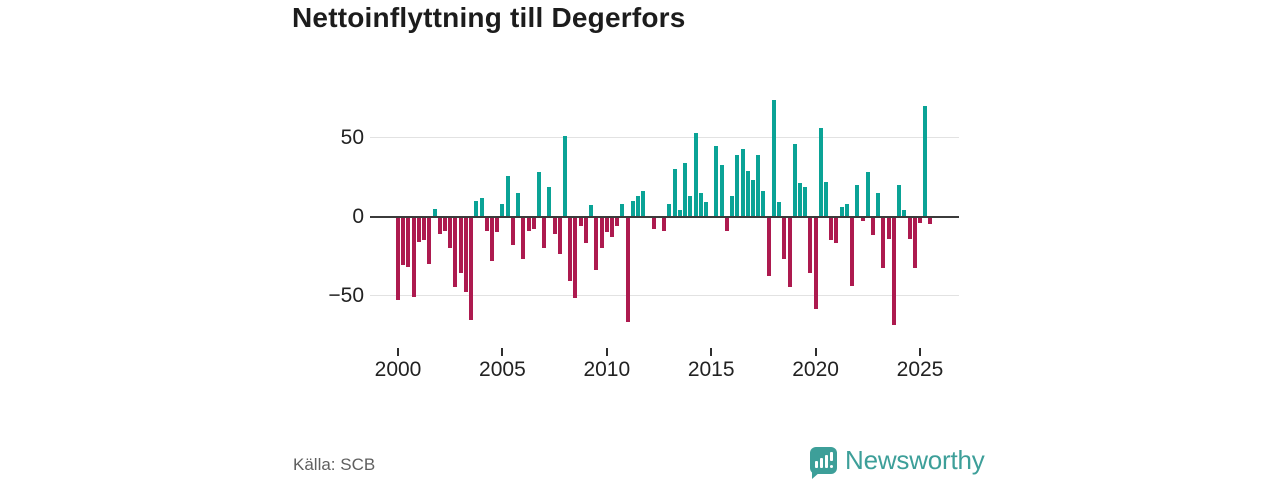  What do you see at coordinates (585, 230) in the screenshot?
I see `bar-2009Q1` at bounding box center [585, 230].